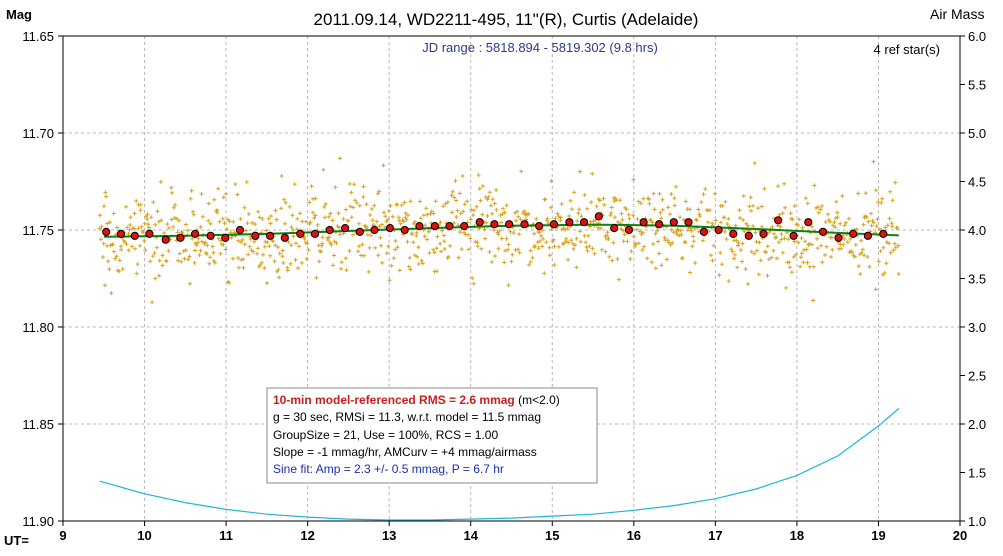 The height and width of the screenshot is (556, 1003). Describe the element at coordinates (38, 521) in the screenshot. I see `y-tick-label-left: 11.90` at that location.